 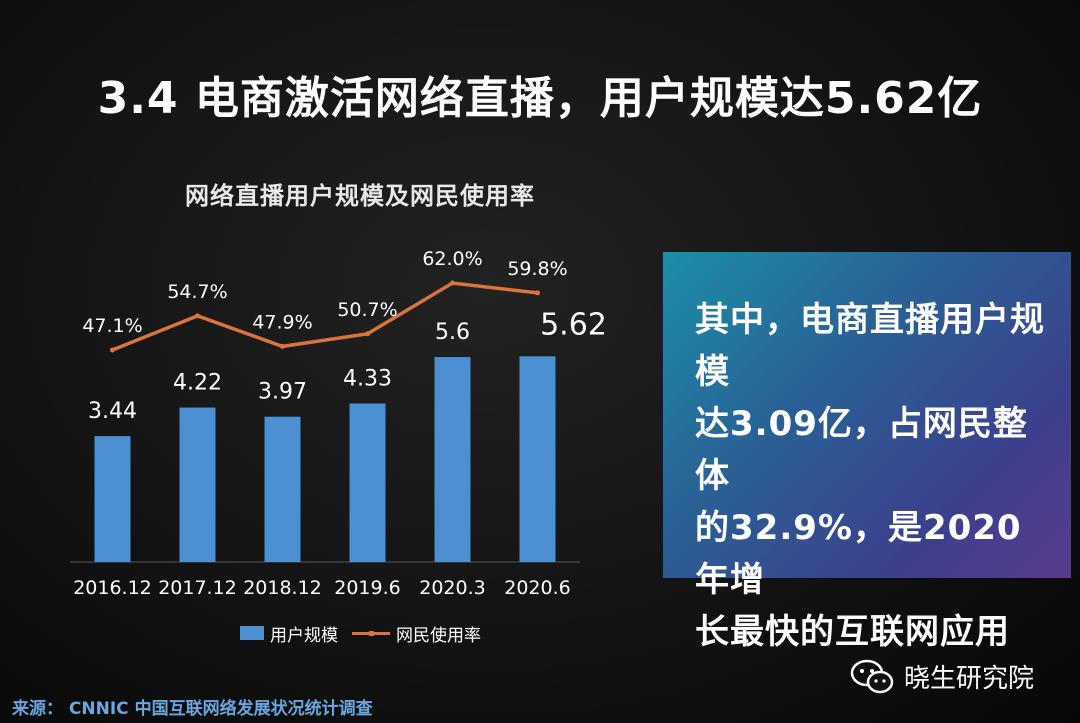 What do you see at coordinates (324, 316) in the screenshot?
I see `usage-rate-line` at bounding box center [324, 316].